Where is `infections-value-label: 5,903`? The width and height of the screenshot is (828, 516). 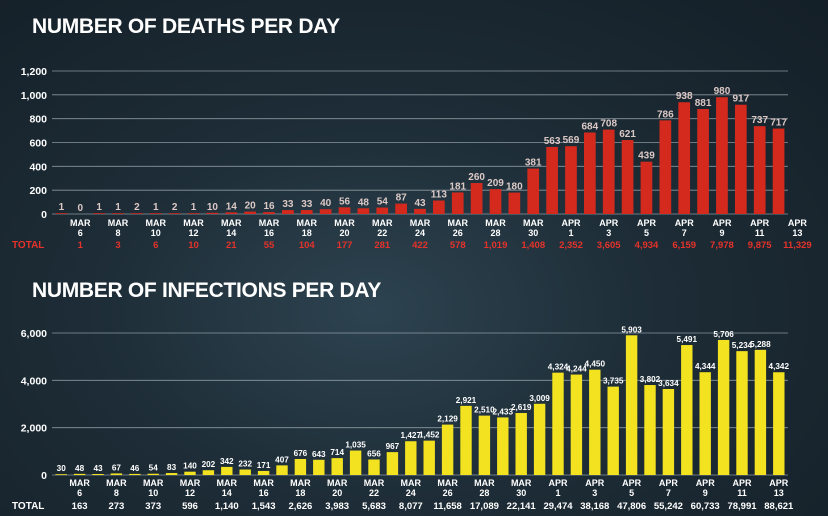 infections-value-label: 5,903 is located at coordinates (631, 329).